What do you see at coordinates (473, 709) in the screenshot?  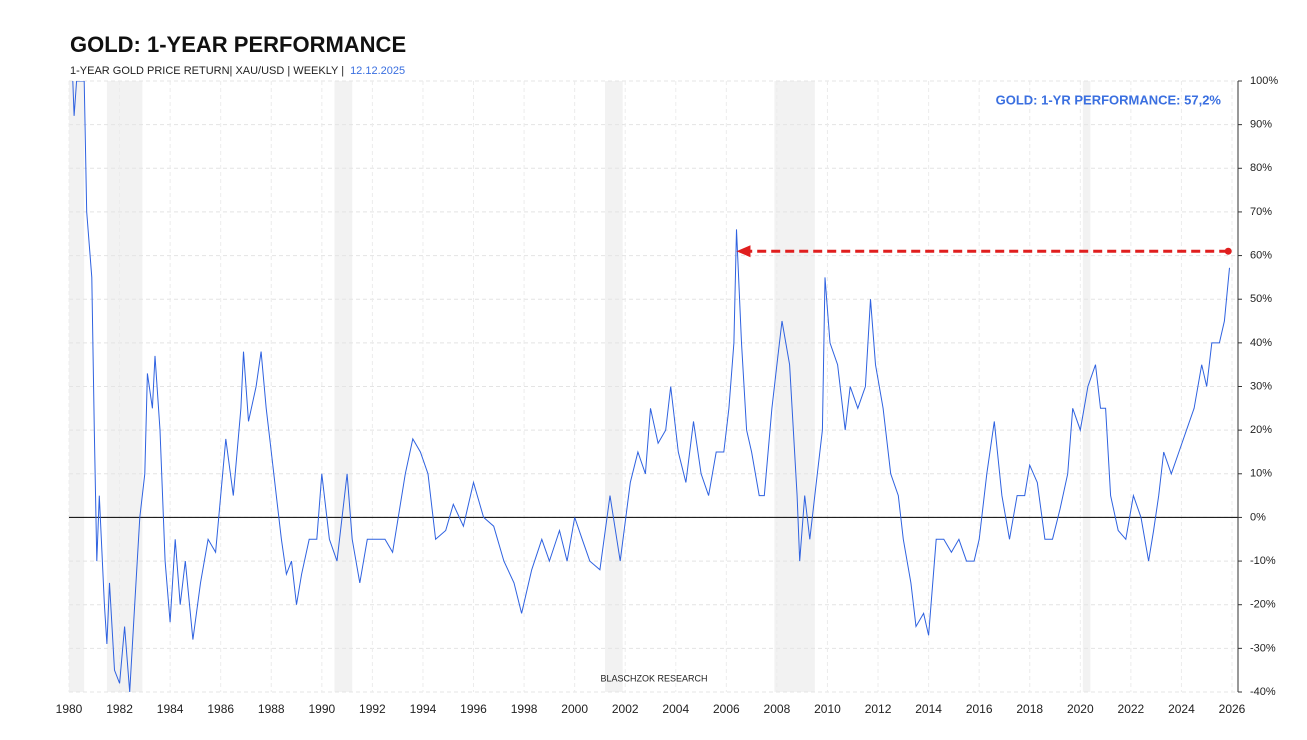 I see `x-tick-label: 1996` at bounding box center [473, 709].